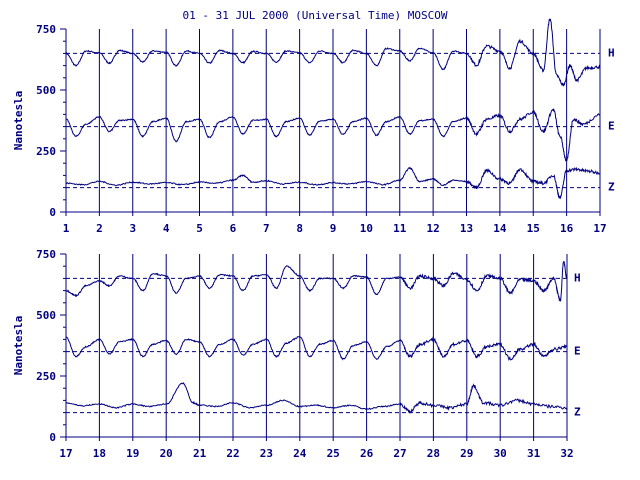 This screenshot has height=480, width=640. What do you see at coordinates (66, 228) in the screenshot?
I see `x-tick-label: 1` at bounding box center [66, 228].